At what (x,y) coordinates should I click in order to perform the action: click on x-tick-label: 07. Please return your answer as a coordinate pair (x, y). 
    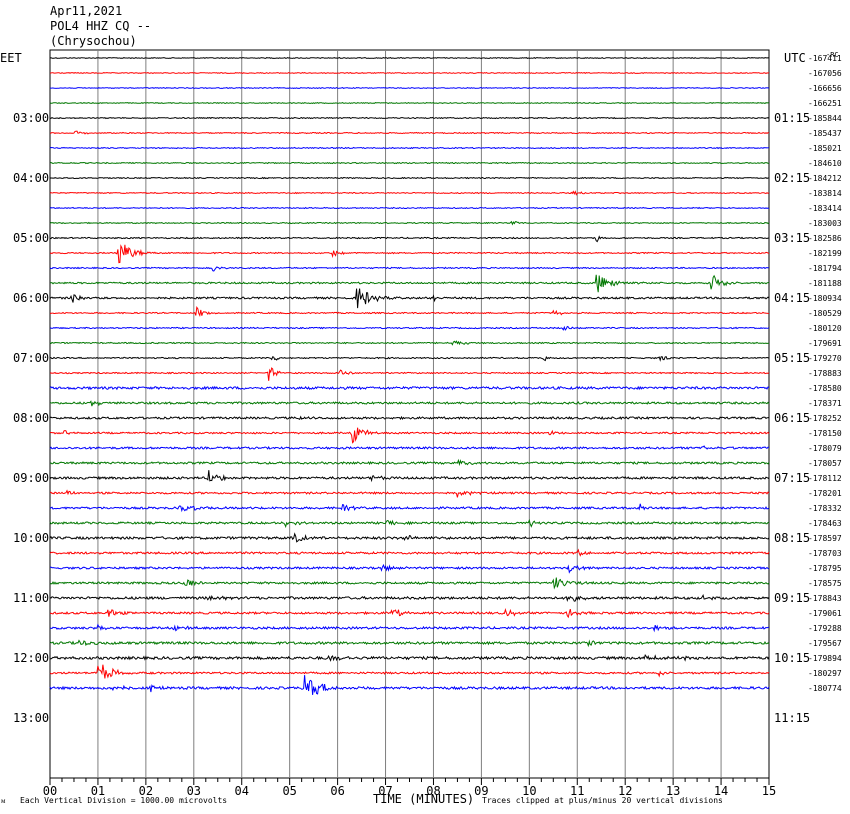
    Looking at the image, I should click on (385, 791).